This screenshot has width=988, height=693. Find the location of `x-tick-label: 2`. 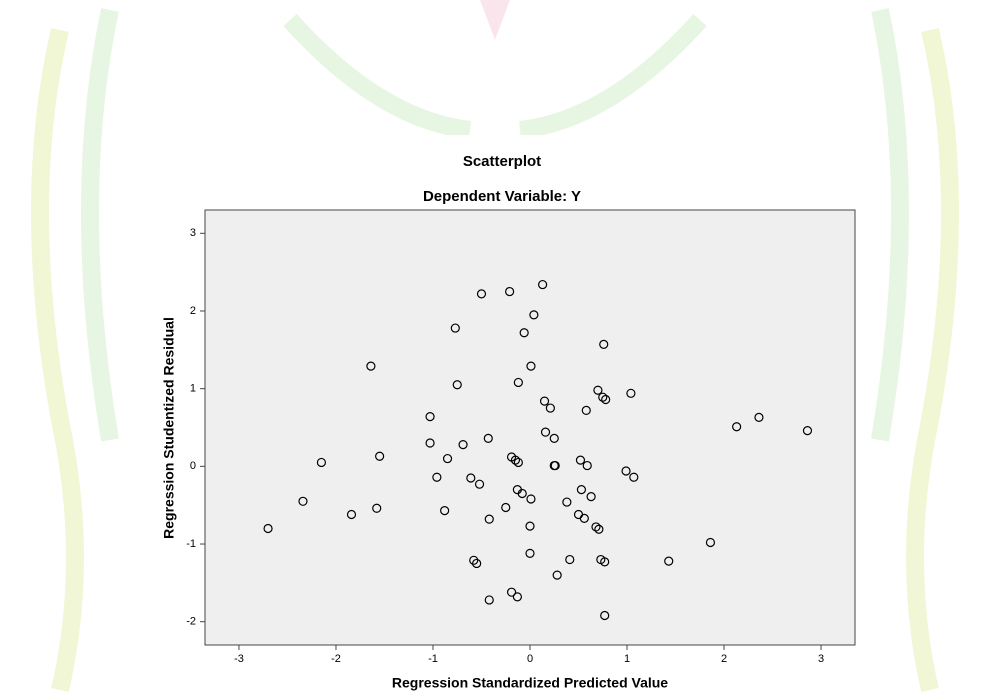

x-tick-label: 2 is located at coordinates (724, 659).